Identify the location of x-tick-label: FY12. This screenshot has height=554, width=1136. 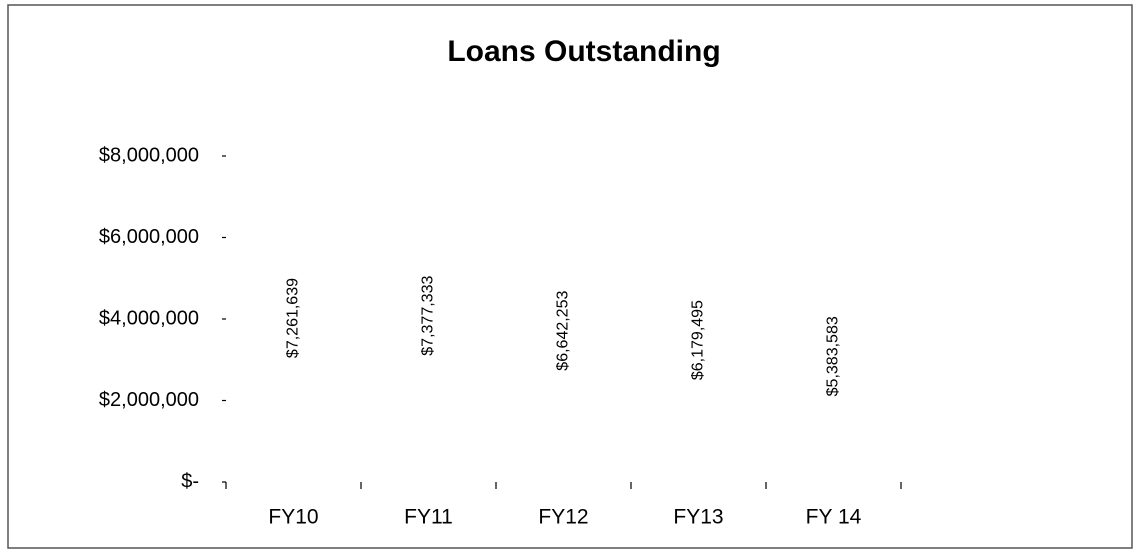
(563, 517).